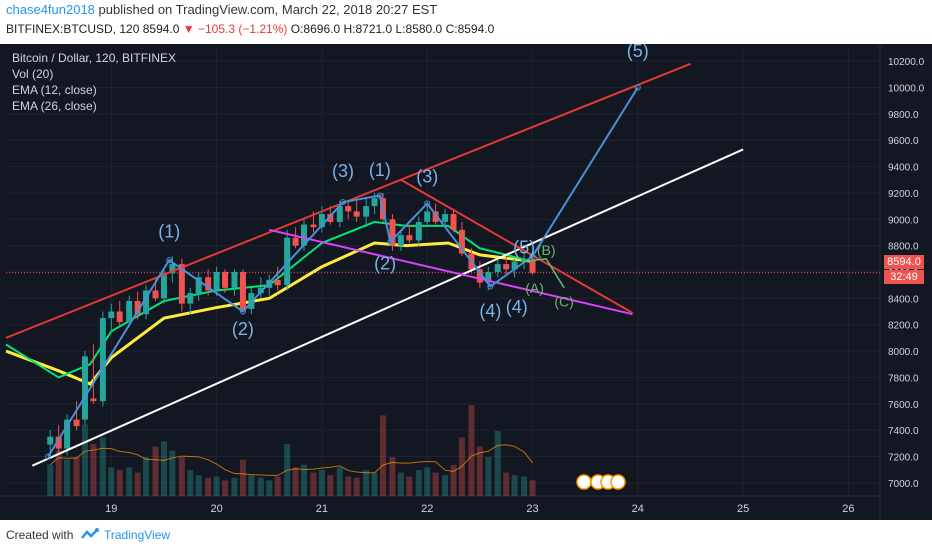 The width and height of the screenshot is (932, 550). I want to click on y-tick-label: 7600.0, so click(903, 405).